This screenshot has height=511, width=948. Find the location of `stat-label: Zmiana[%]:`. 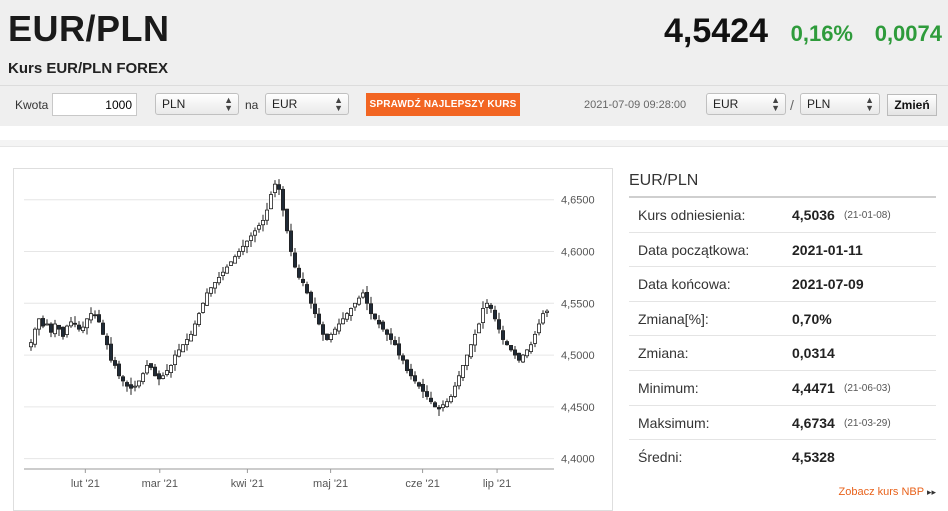

stat-label: Zmiana[%]: is located at coordinates (673, 318).